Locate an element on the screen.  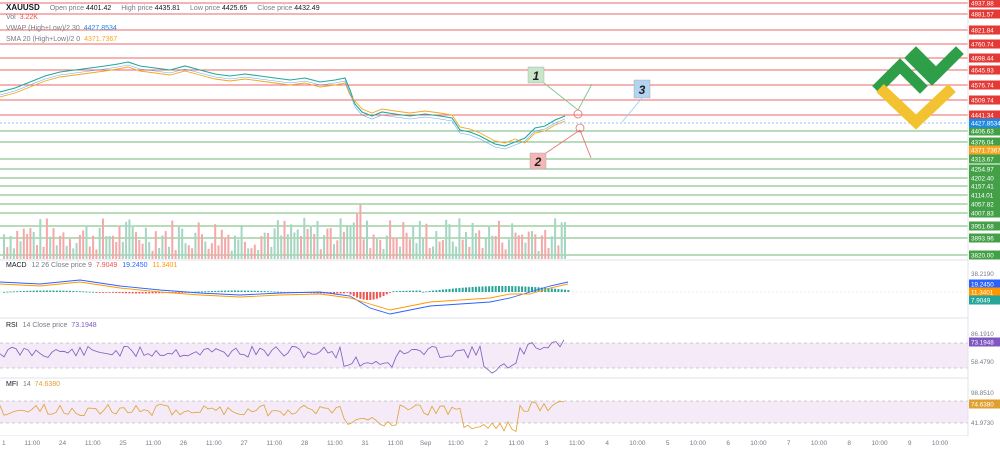
time-tick-label: 2 is located at coordinates (486, 443).